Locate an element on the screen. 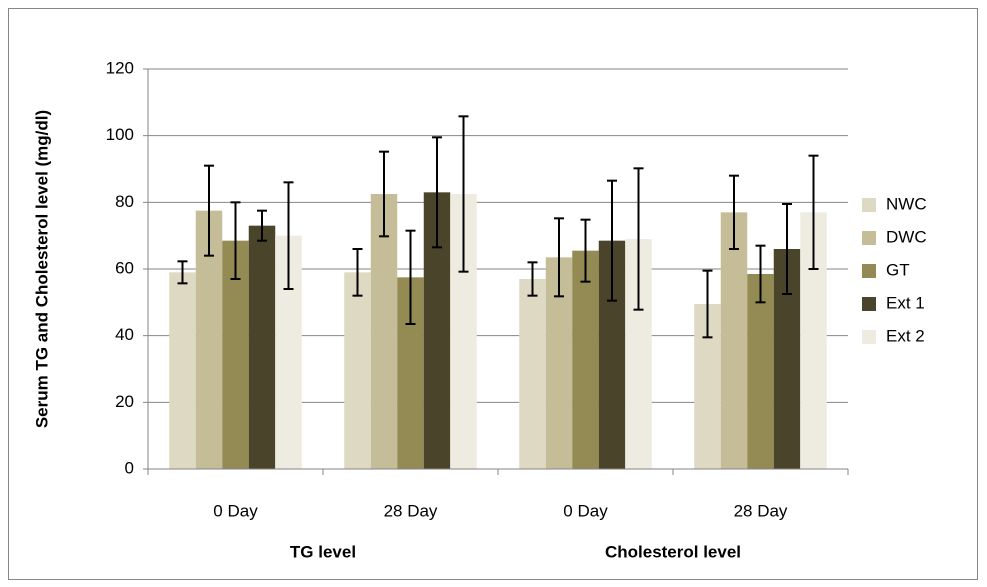  y-tick-label: 0 is located at coordinates (129, 467).